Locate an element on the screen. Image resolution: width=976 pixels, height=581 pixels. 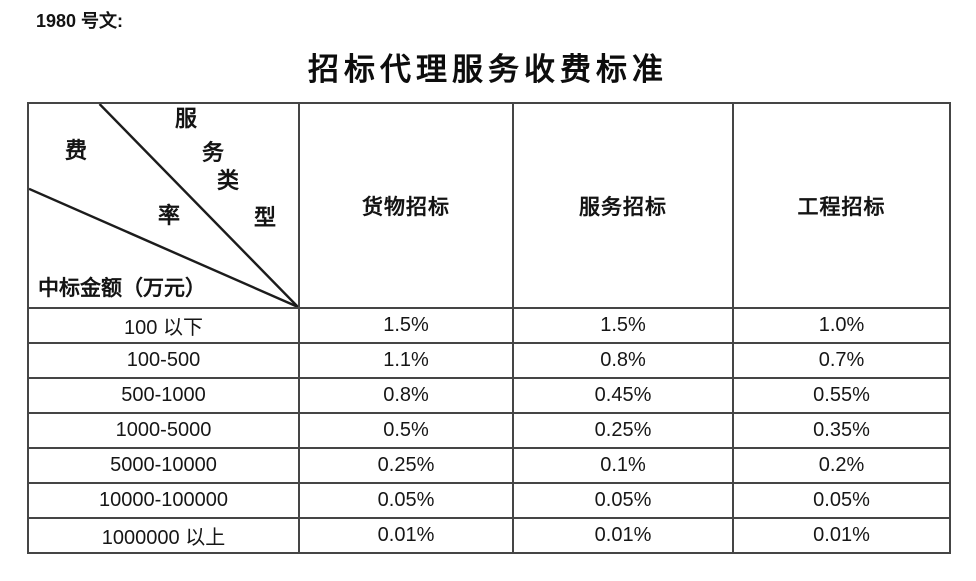
amount-range-cell: 100-500 is located at coordinates (163, 360).